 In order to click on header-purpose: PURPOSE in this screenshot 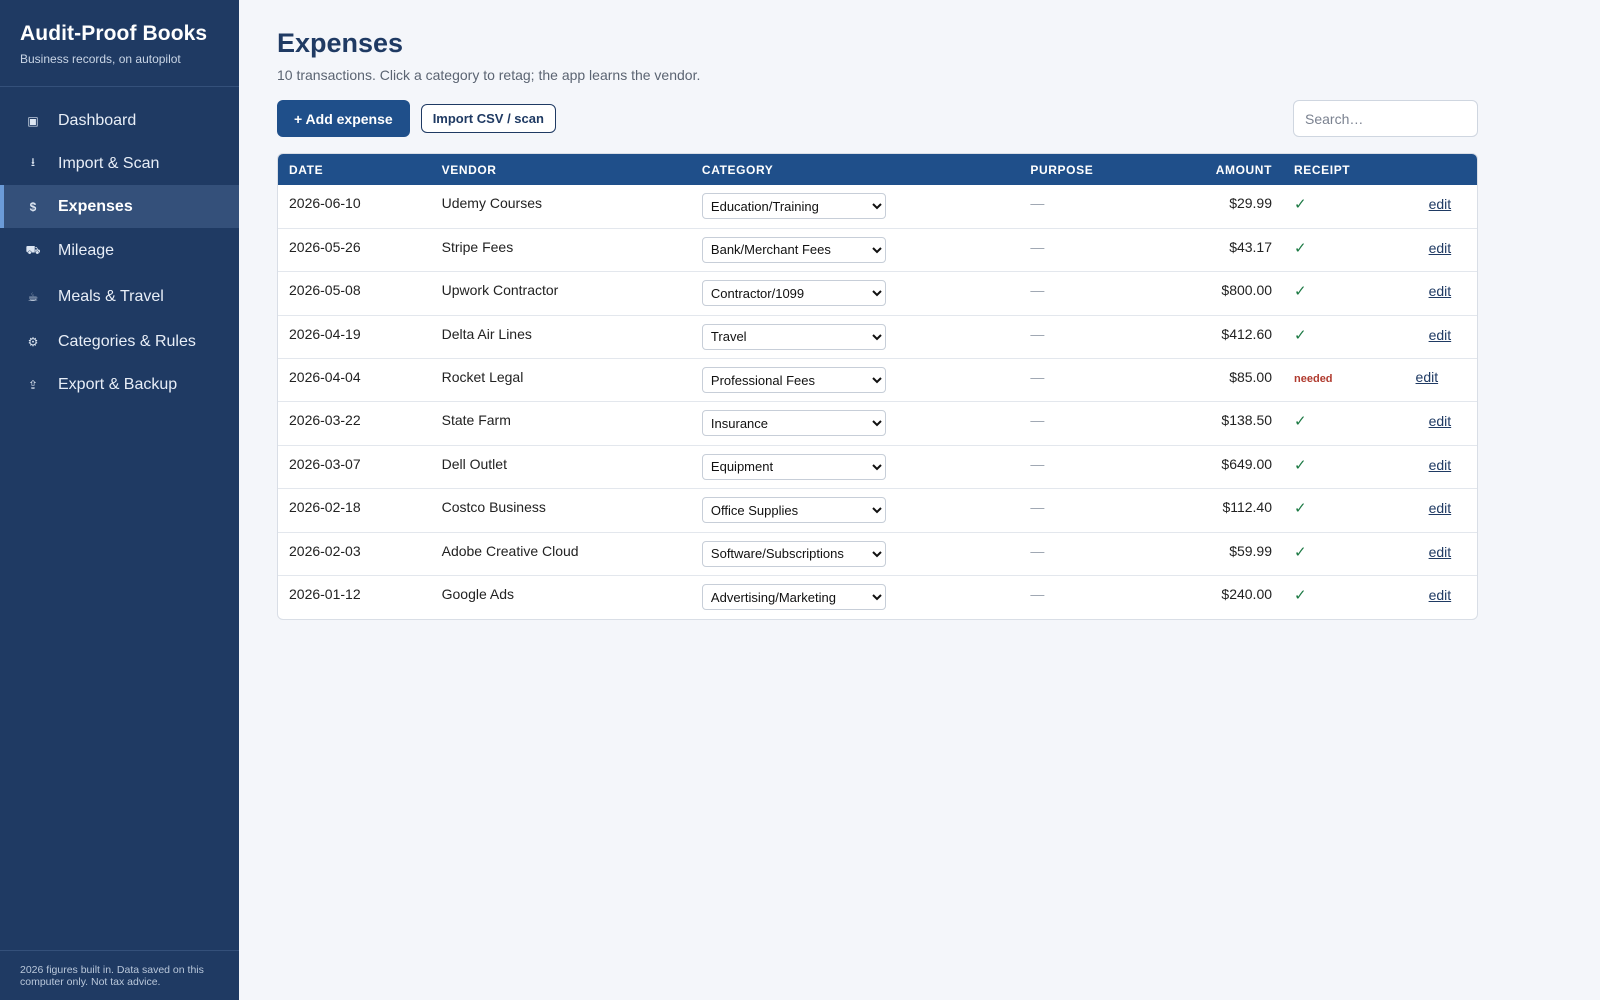, I will do `click(1062, 169)`.